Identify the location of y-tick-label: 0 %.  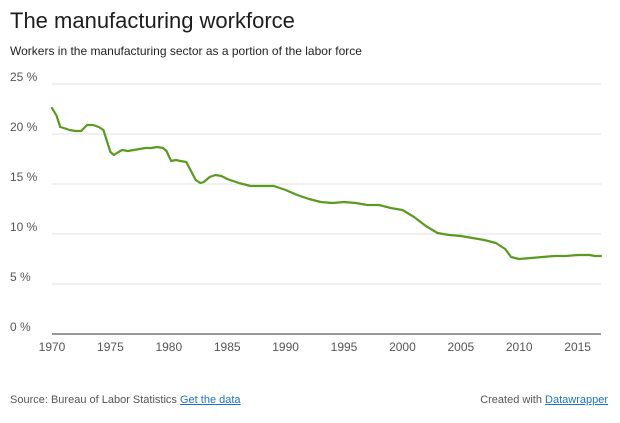
(20, 327).